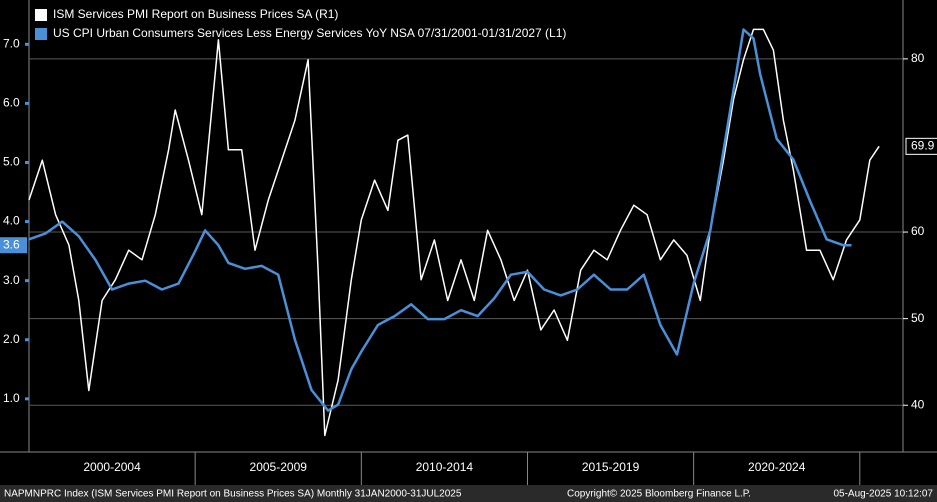 The height and width of the screenshot is (502, 937). What do you see at coordinates (112, 467) in the screenshot?
I see `x-tick-label: 2000-2004` at bounding box center [112, 467].